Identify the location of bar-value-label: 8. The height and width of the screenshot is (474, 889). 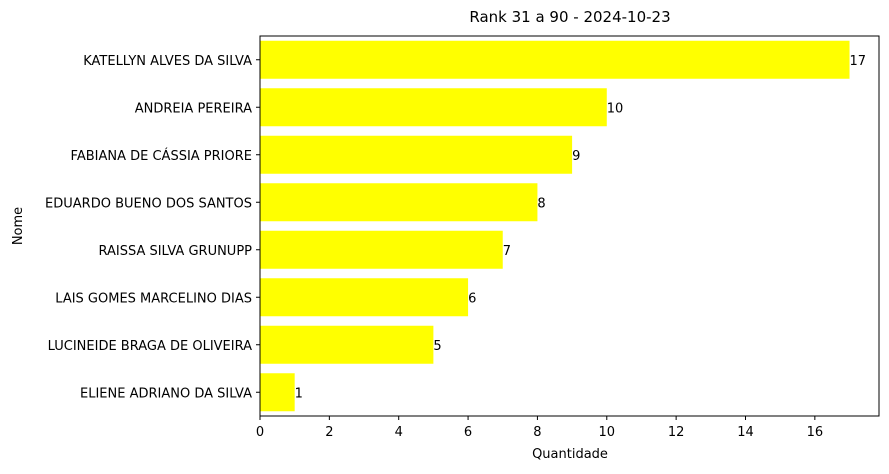
(541, 203).